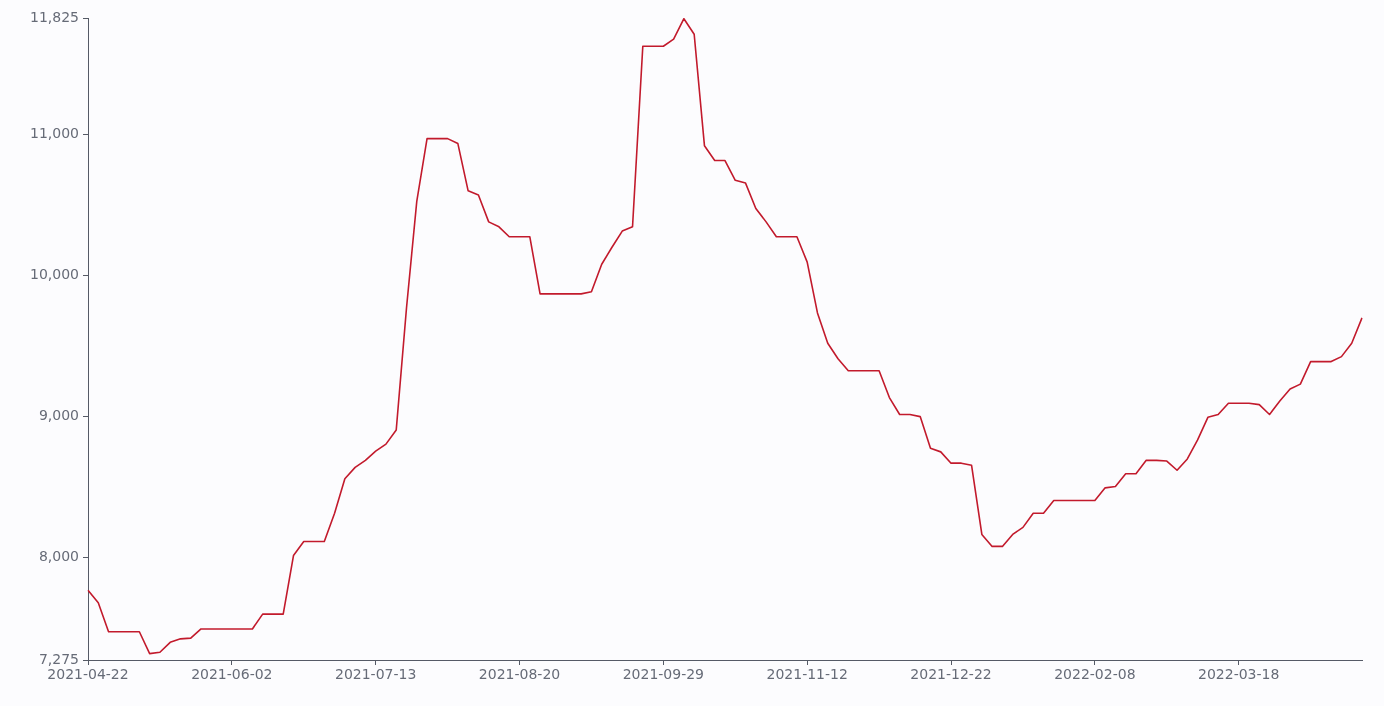 The image size is (1384, 706). Describe the element at coordinates (58, 658) in the screenshot. I see `y-tick-label: 7,275` at that location.